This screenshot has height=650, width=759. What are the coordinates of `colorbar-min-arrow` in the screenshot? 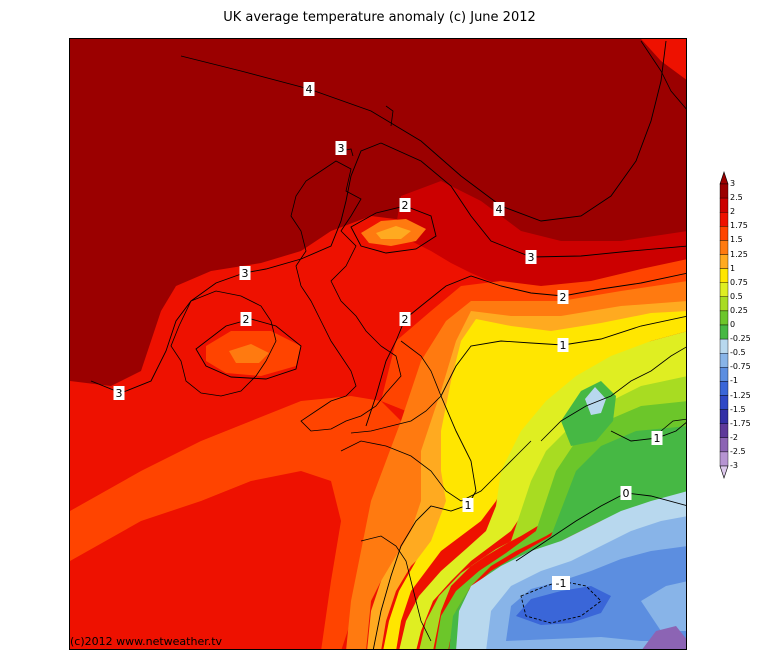 It's located at (724, 472).